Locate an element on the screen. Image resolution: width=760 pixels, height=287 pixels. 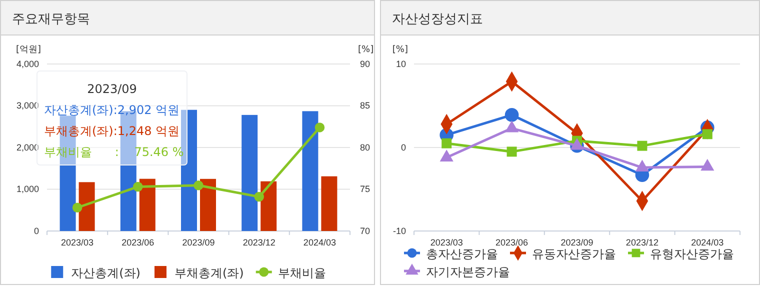
y-tick-label: 3,000 is located at coordinates (27, 105).